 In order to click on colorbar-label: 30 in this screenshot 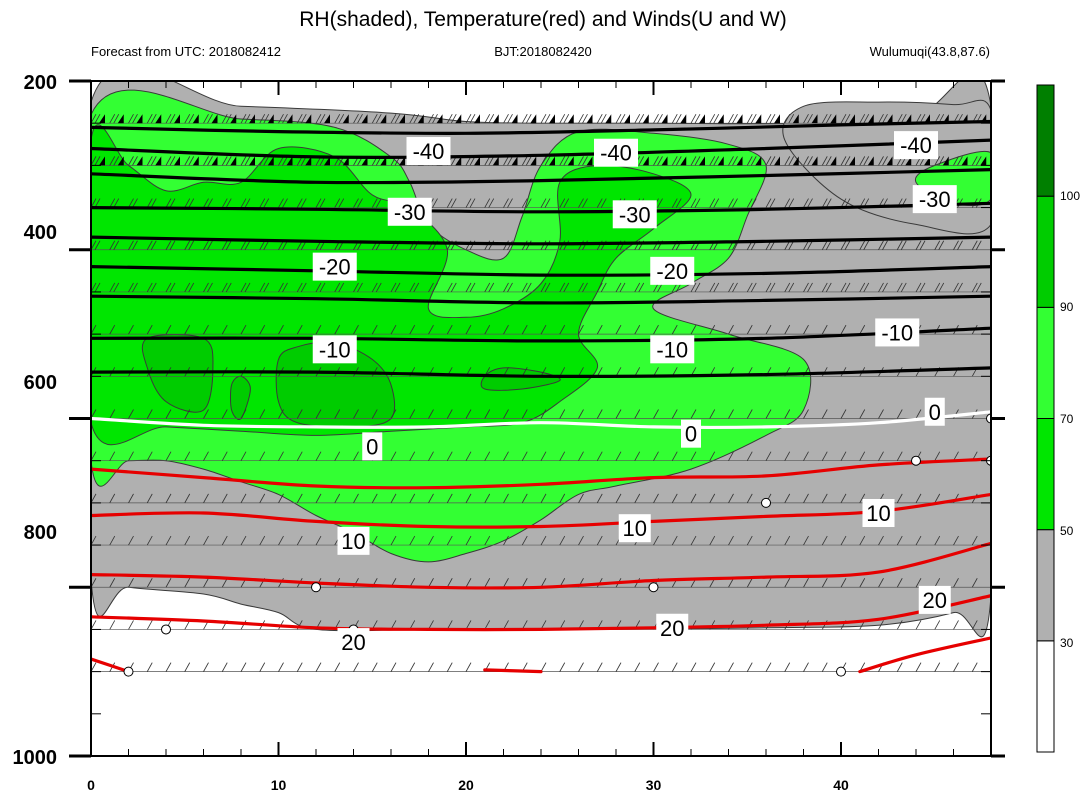, I will do `click(1067, 643)`.